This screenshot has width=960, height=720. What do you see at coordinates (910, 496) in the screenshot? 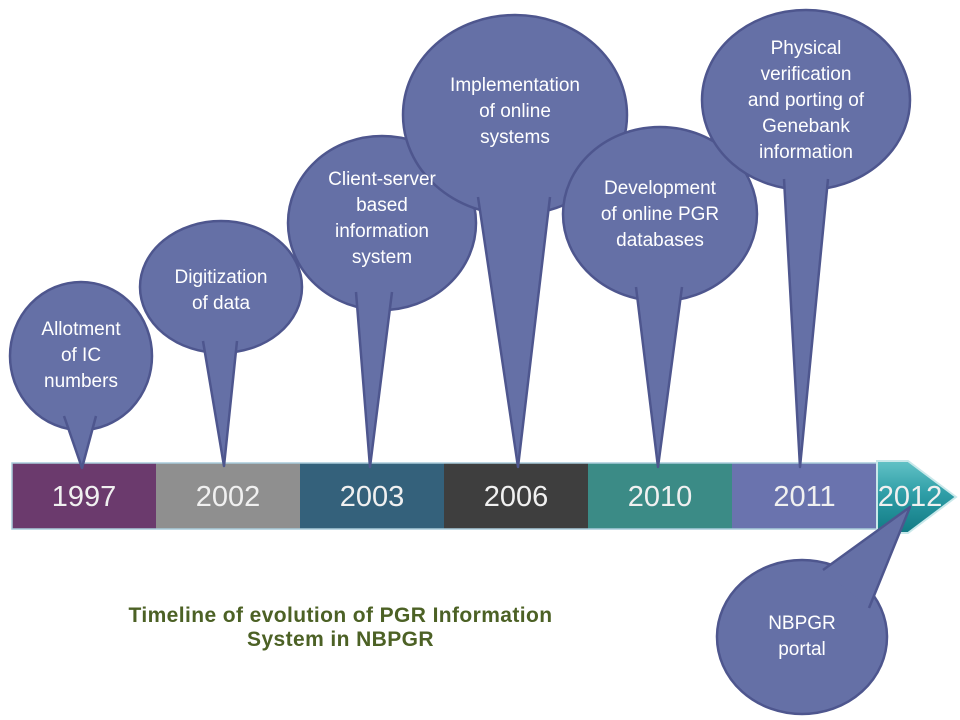
I see `year-label-2012: 2012` at bounding box center [910, 496].